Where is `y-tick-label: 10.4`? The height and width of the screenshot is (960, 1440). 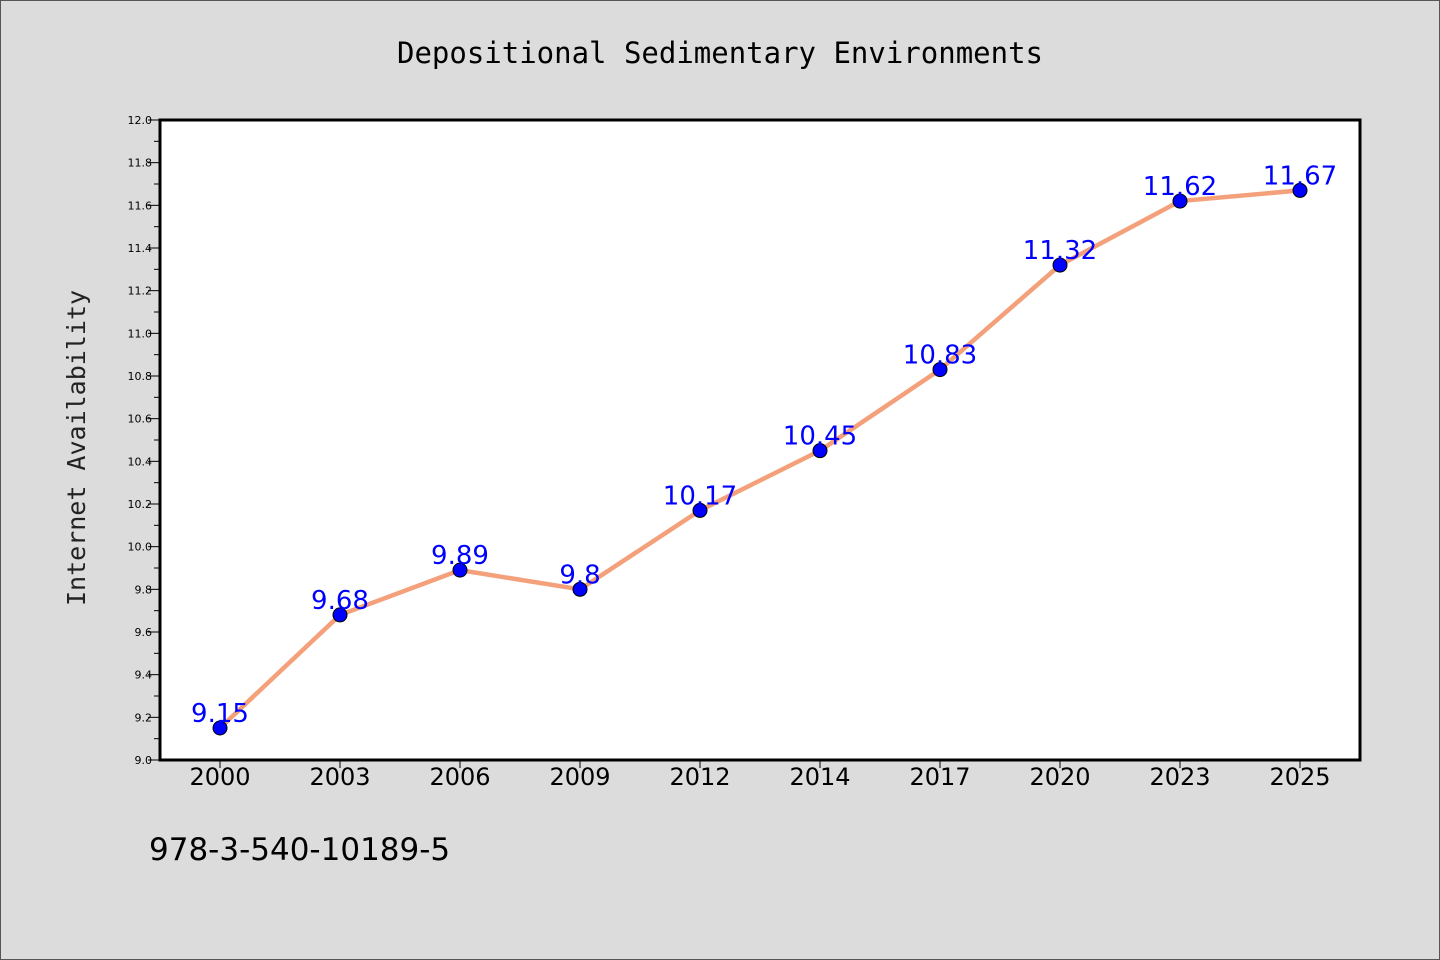 y-tick-label: 10.4 is located at coordinates (140, 461).